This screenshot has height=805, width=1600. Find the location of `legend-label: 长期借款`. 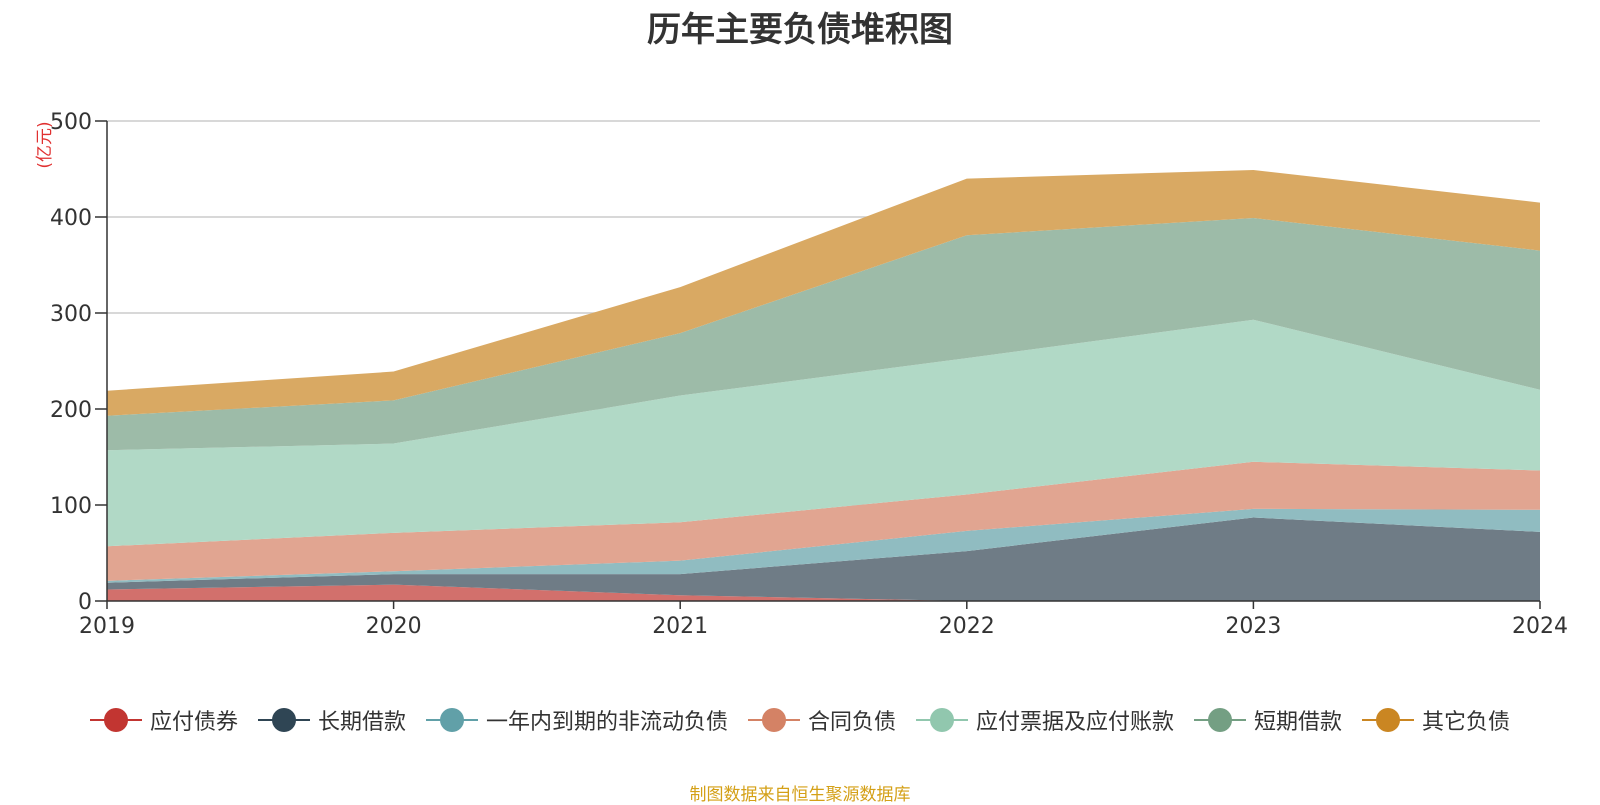

legend-label: 长期借款 is located at coordinates (361, 722).